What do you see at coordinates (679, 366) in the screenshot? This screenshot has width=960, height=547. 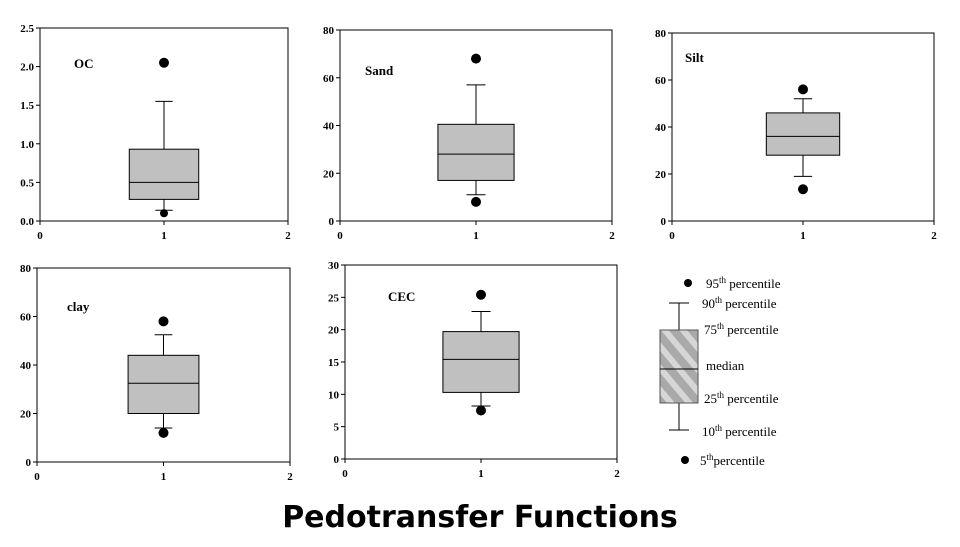 I see `legend-box` at bounding box center [679, 366].